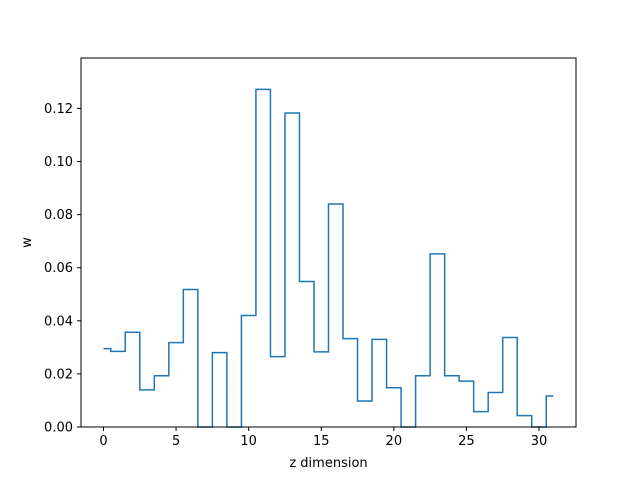  What do you see at coordinates (321, 441) in the screenshot?
I see `x-tick-label: 15` at bounding box center [321, 441].